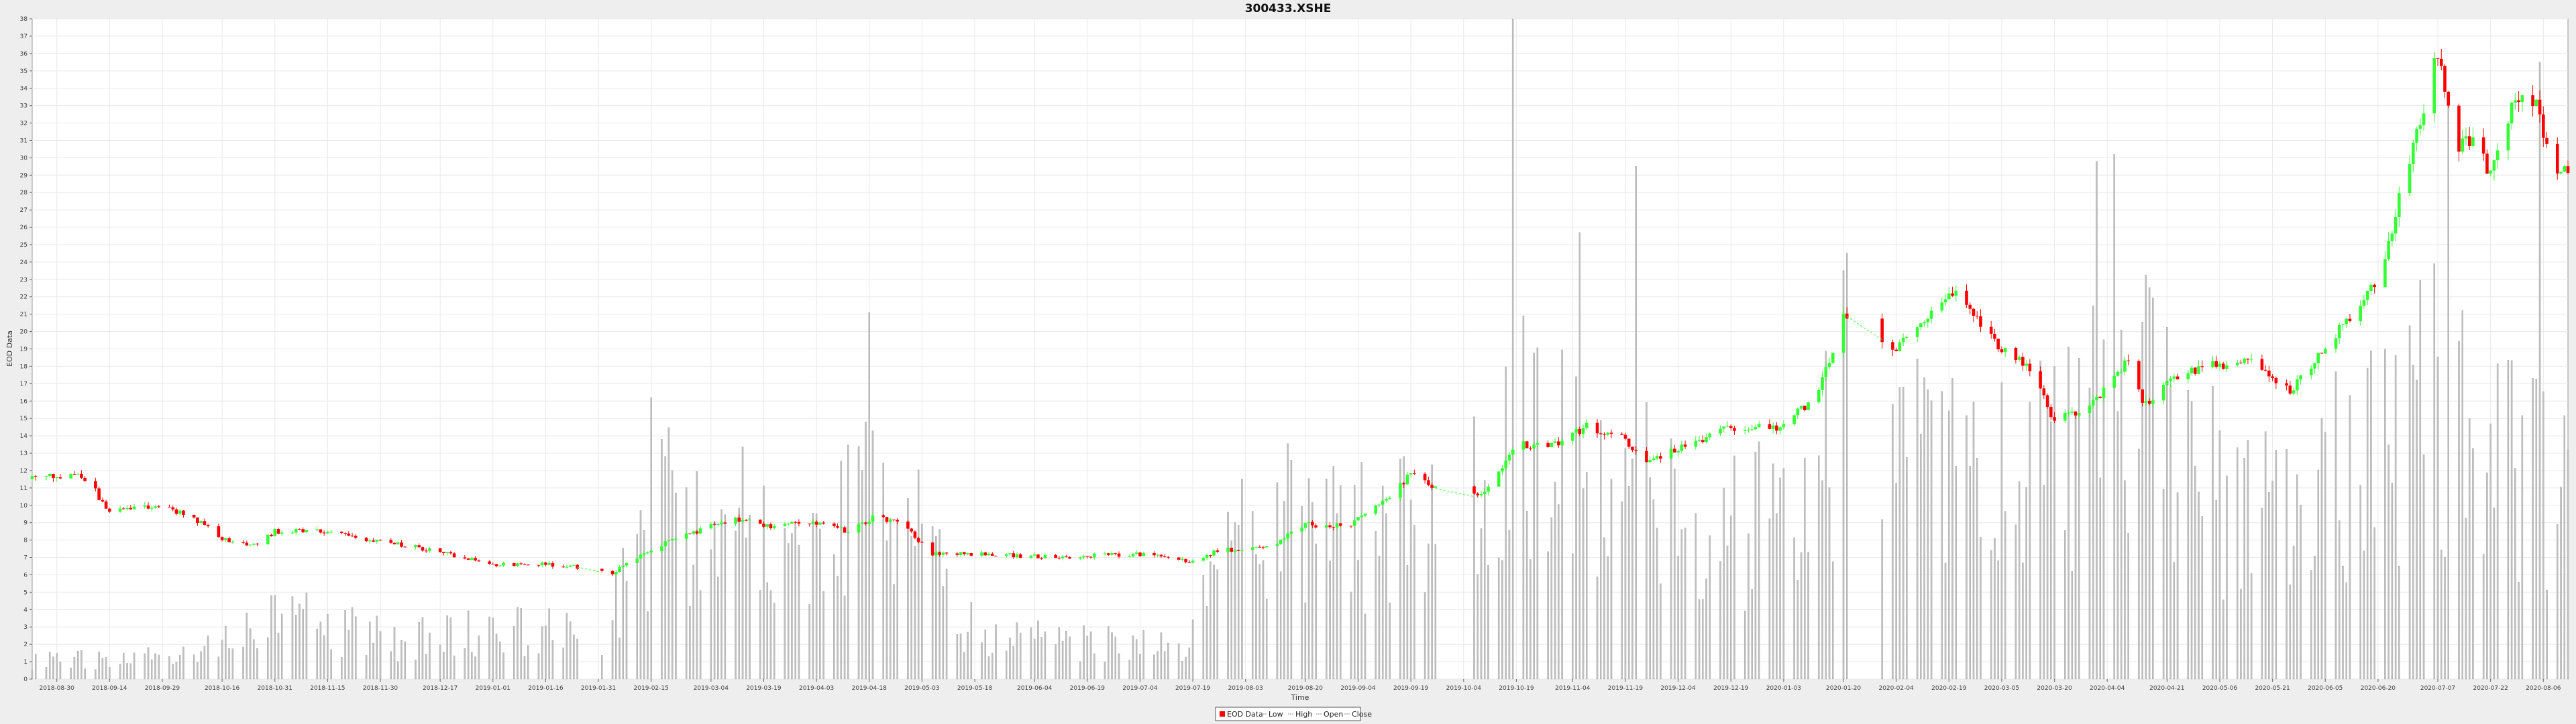  Describe the element at coordinates (975, 688) in the screenshot. I see `x-tick-label: 2019-05-18` at that location.